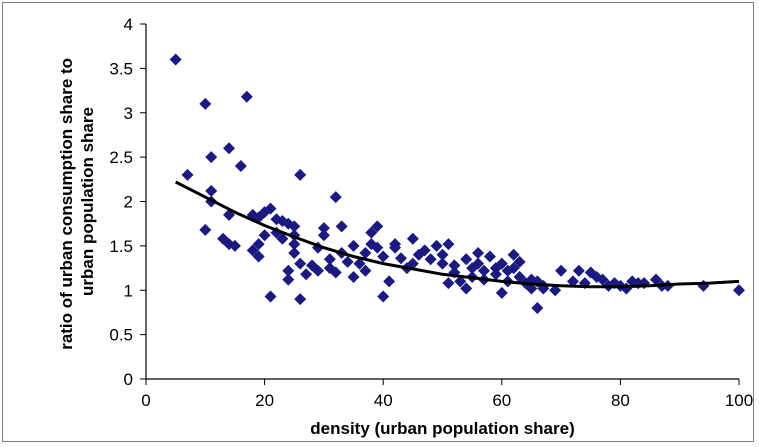  Describe the element at coordinates (739, 400) in the screenshot. I see `x-tick-label: 100` at that location.